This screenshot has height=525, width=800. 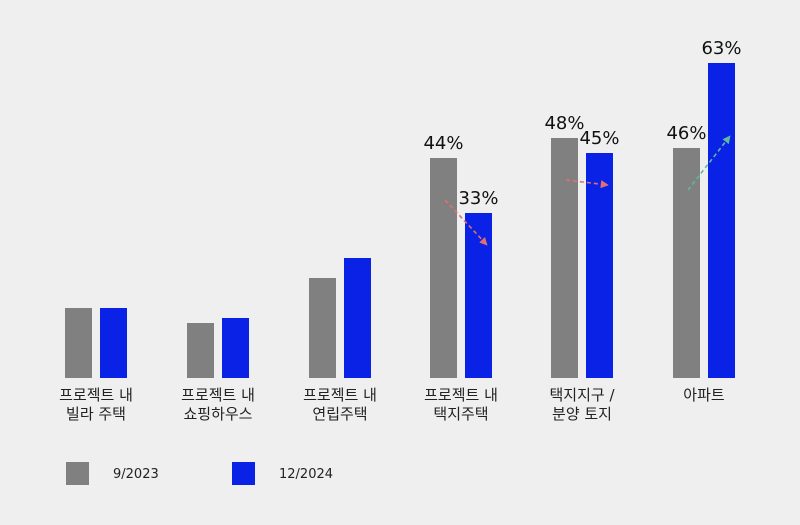 What do you see at coordinates (443, 143) in the screenshot?
I see `data-label-0: 44%` at bounding box center [443, 143].